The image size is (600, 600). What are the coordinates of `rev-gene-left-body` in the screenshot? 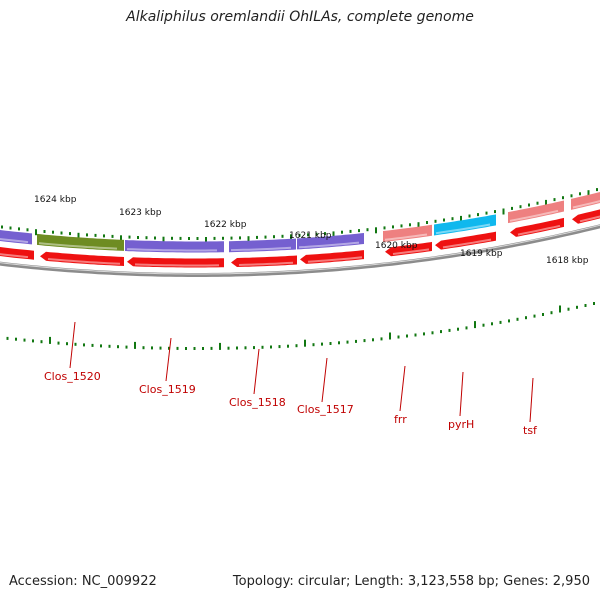 It's located at (16, 237).